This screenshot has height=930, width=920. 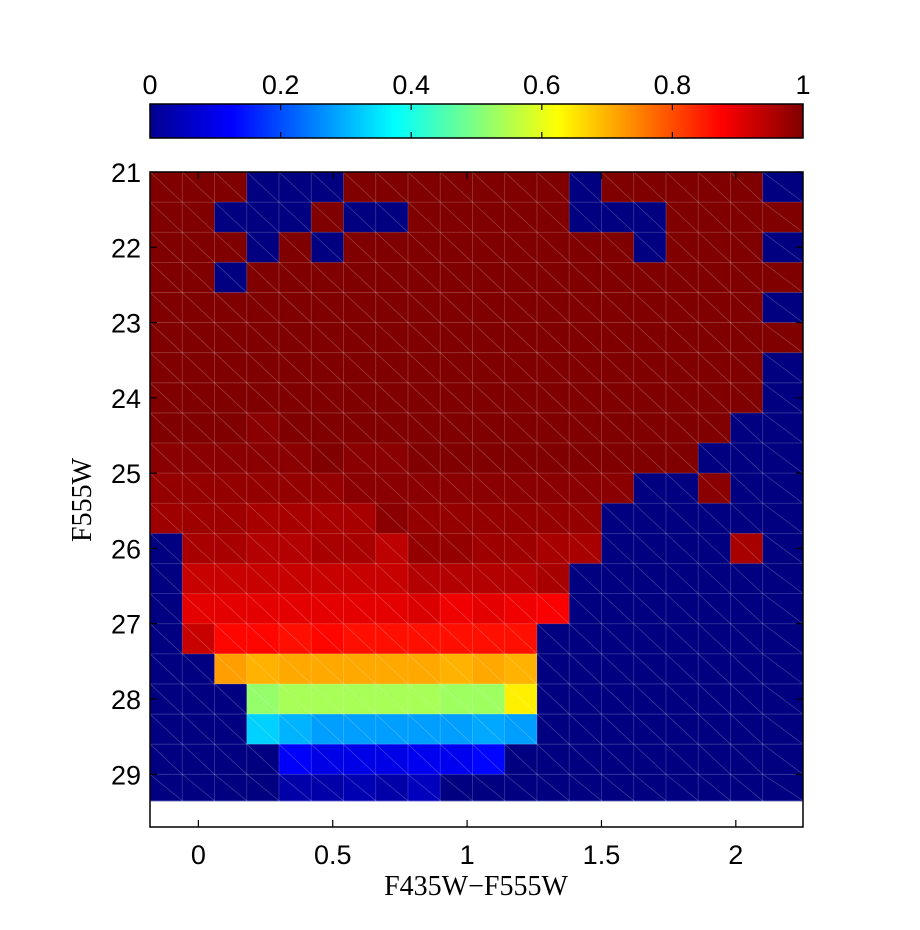 What do you see at coordinates (476, 121) in the screenshot?
I see `colorbar-frame` at bounding box center [476, 121].